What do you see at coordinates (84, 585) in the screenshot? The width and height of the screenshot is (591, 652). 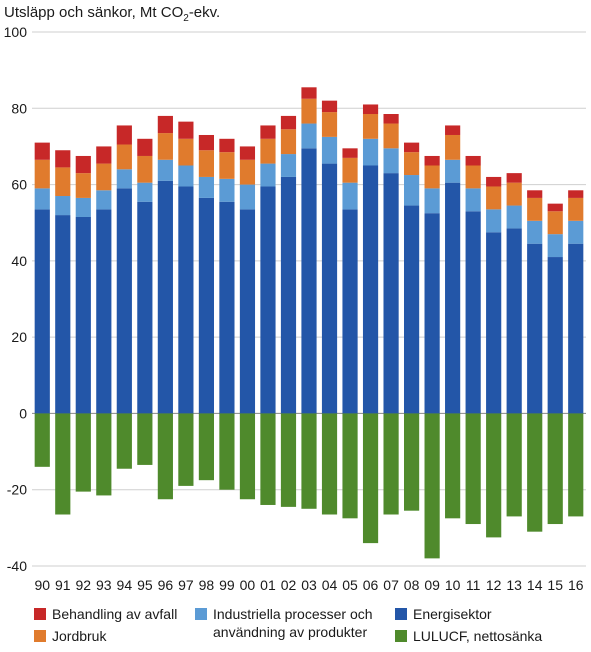 I see `x-tick-label: 92` at bounding box center [84, 585].